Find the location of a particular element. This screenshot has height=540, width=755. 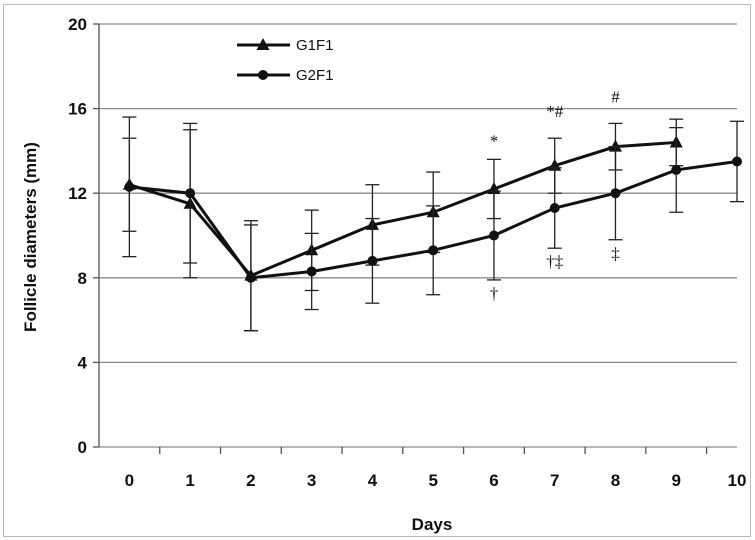

legend: G1F1 G2F1 is located at coordinates (285, 60).